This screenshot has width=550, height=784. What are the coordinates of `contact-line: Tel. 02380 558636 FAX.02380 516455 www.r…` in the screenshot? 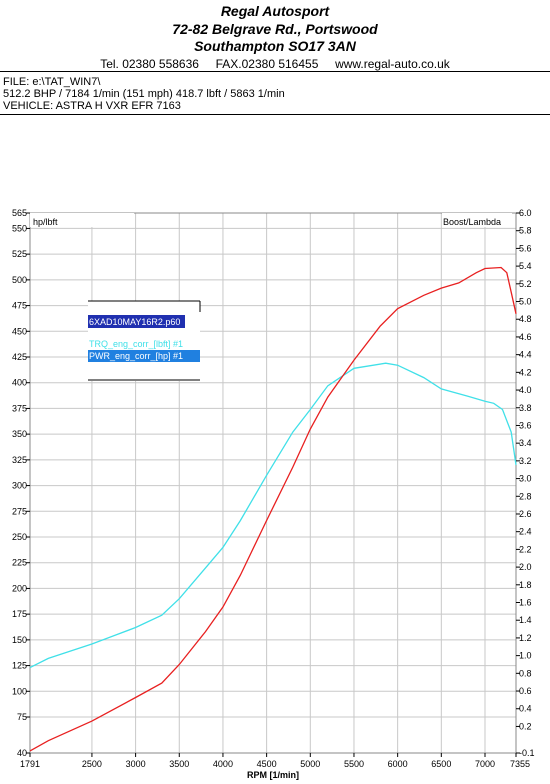 It's located at (275, 64).